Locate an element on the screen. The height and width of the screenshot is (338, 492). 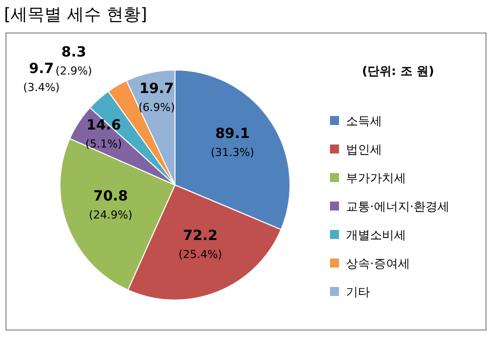
legend-title: (단위: 조 원) is located at coordinates (398, 71).